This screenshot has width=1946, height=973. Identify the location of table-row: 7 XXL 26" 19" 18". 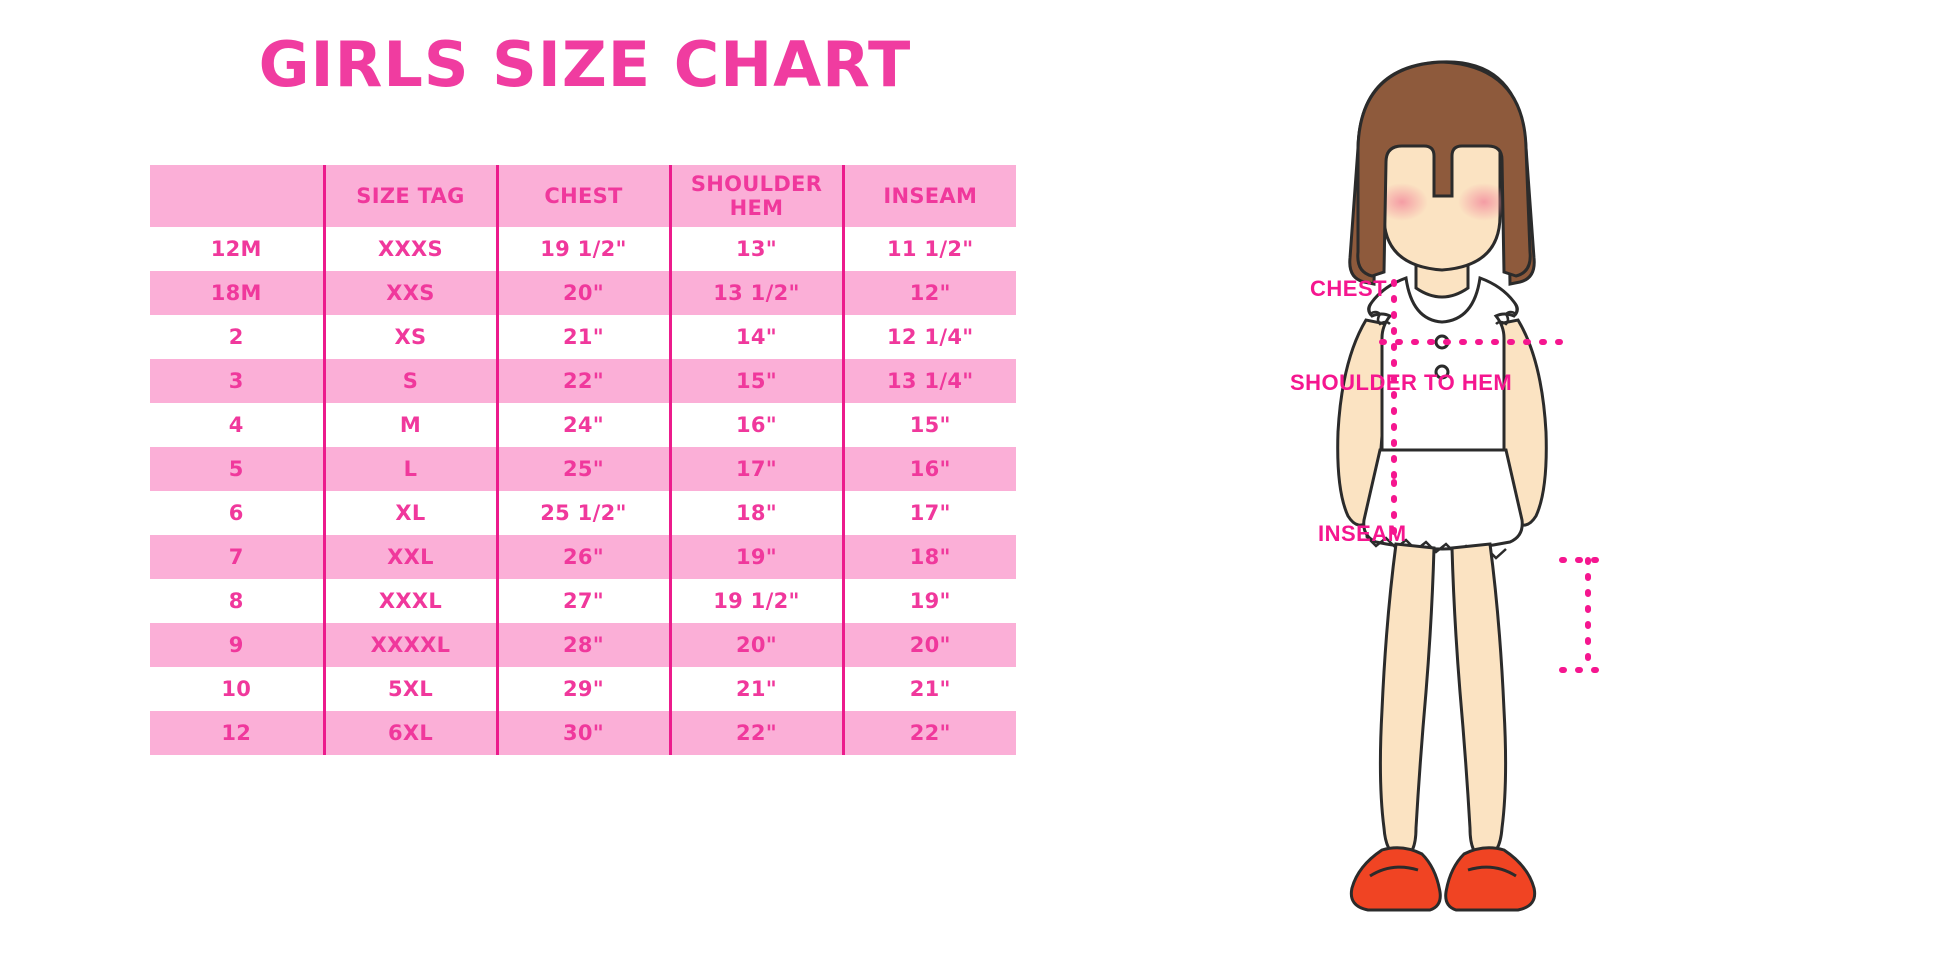
(583, 557).